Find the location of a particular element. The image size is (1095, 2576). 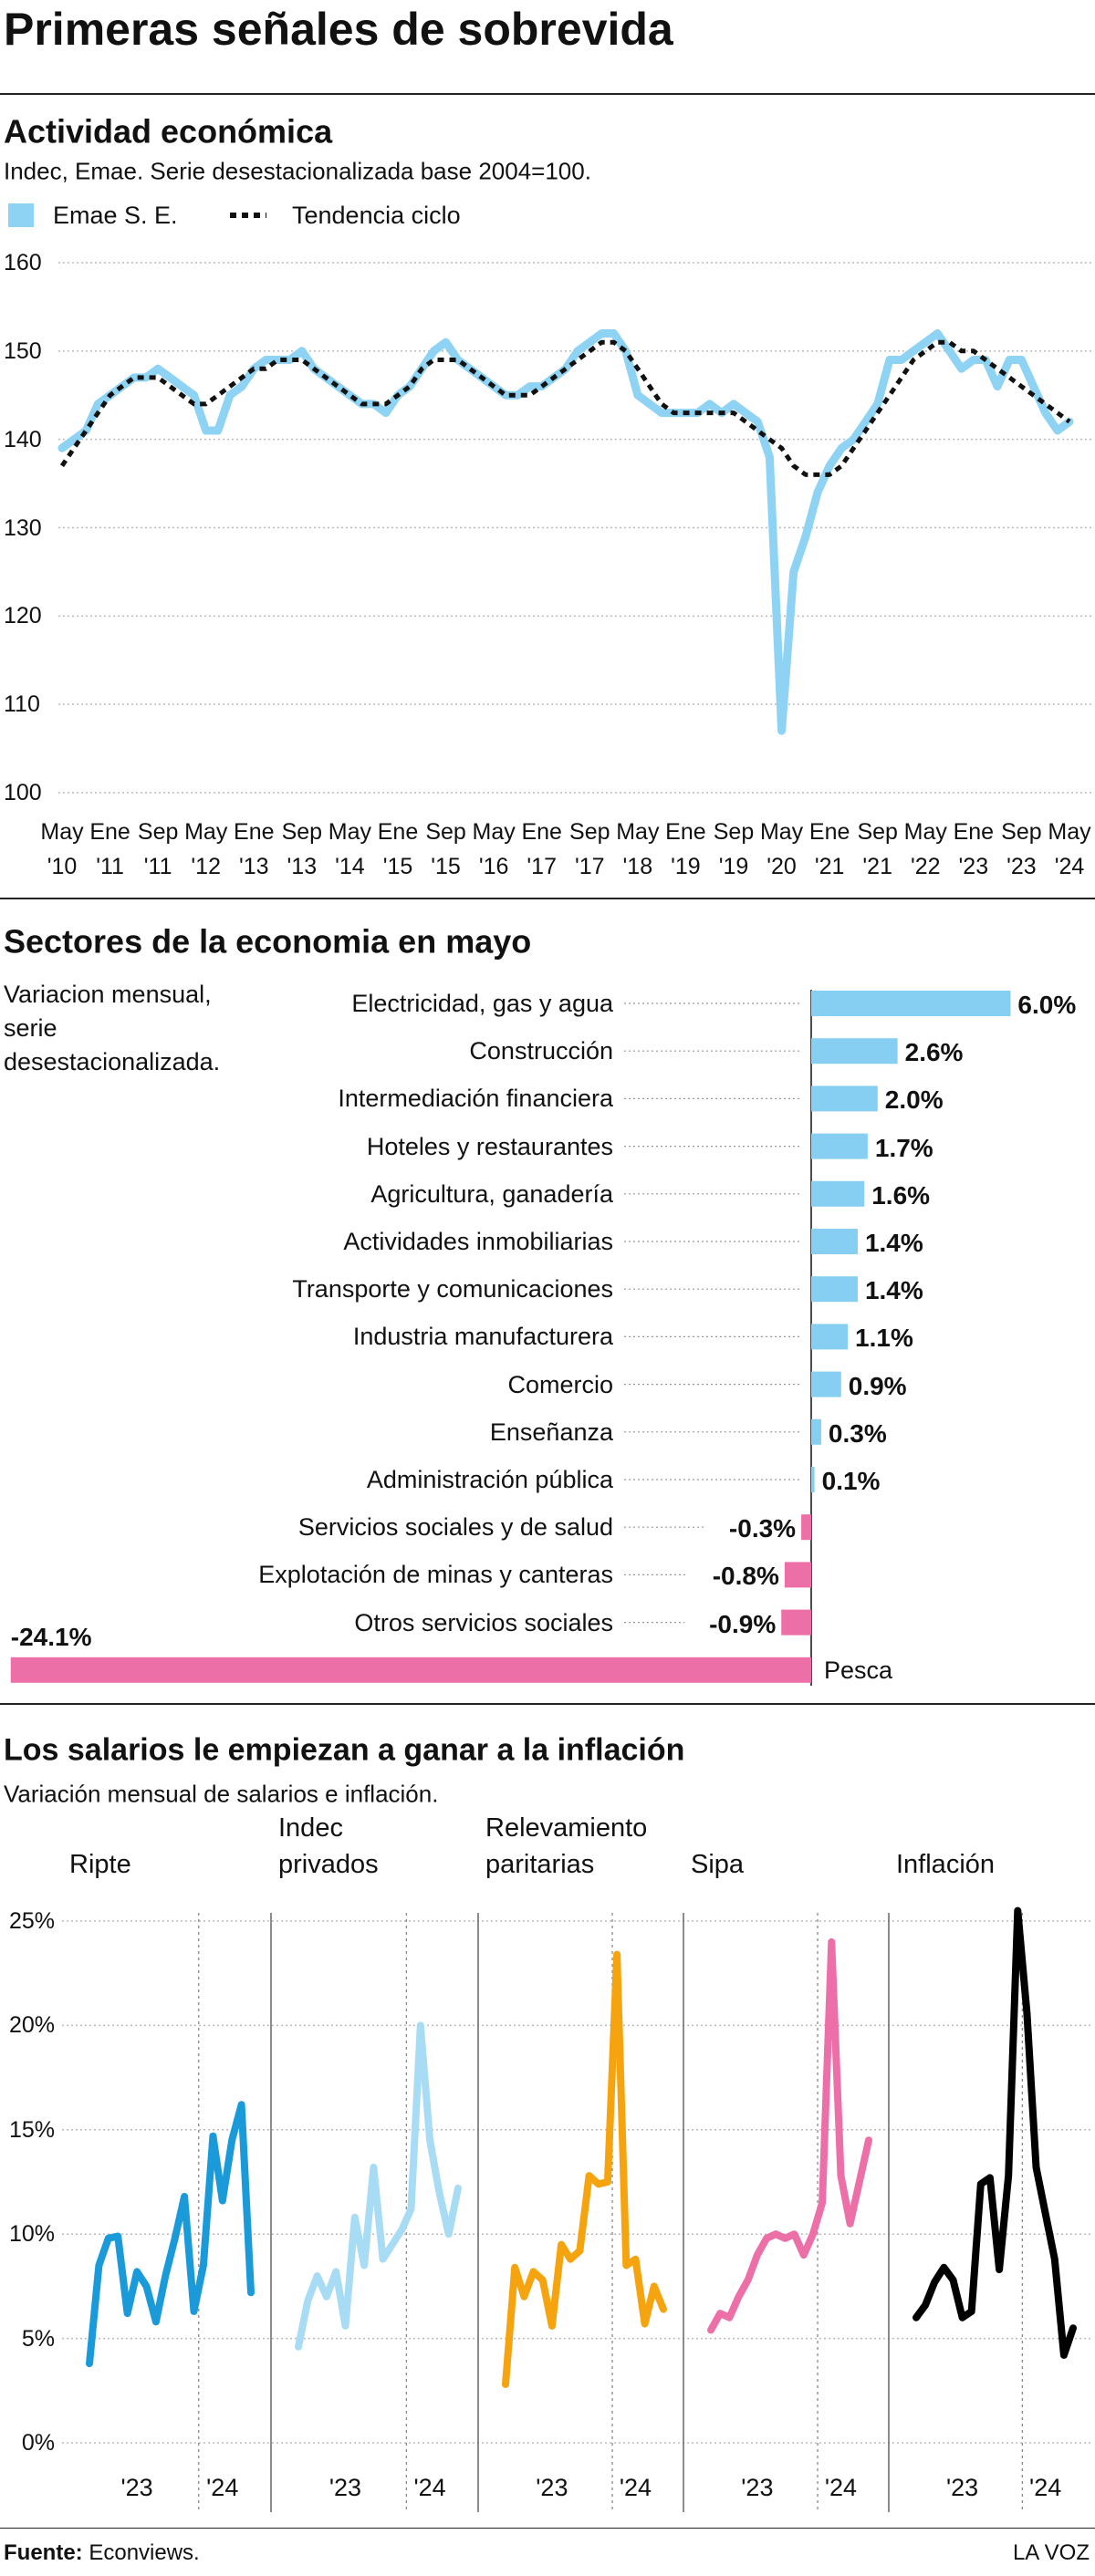

panel-title: Relevamiento paritarias is located at coordinates (566, 1846).